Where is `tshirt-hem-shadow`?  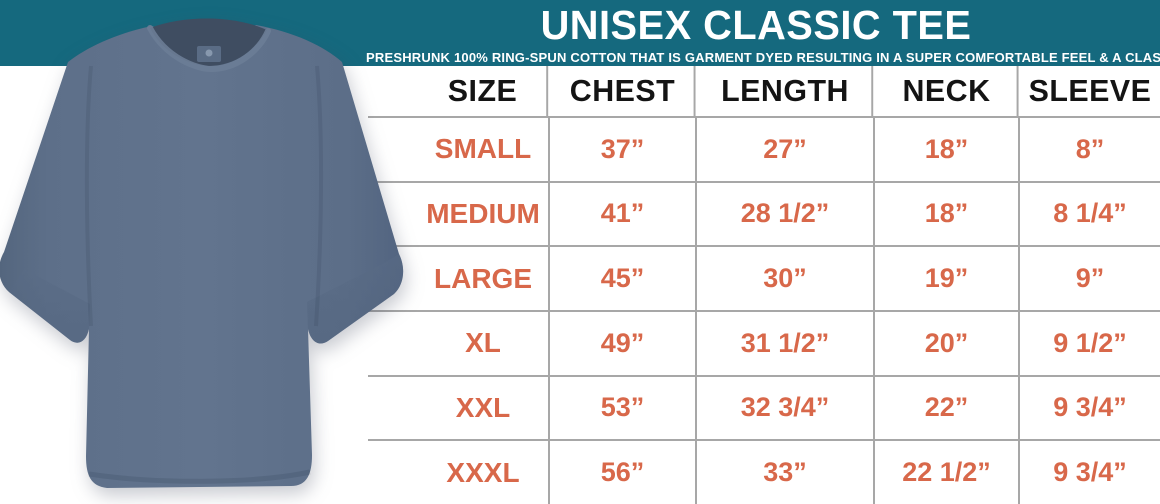
tshirt-hem-shadow is located at coordinates (199, 476).